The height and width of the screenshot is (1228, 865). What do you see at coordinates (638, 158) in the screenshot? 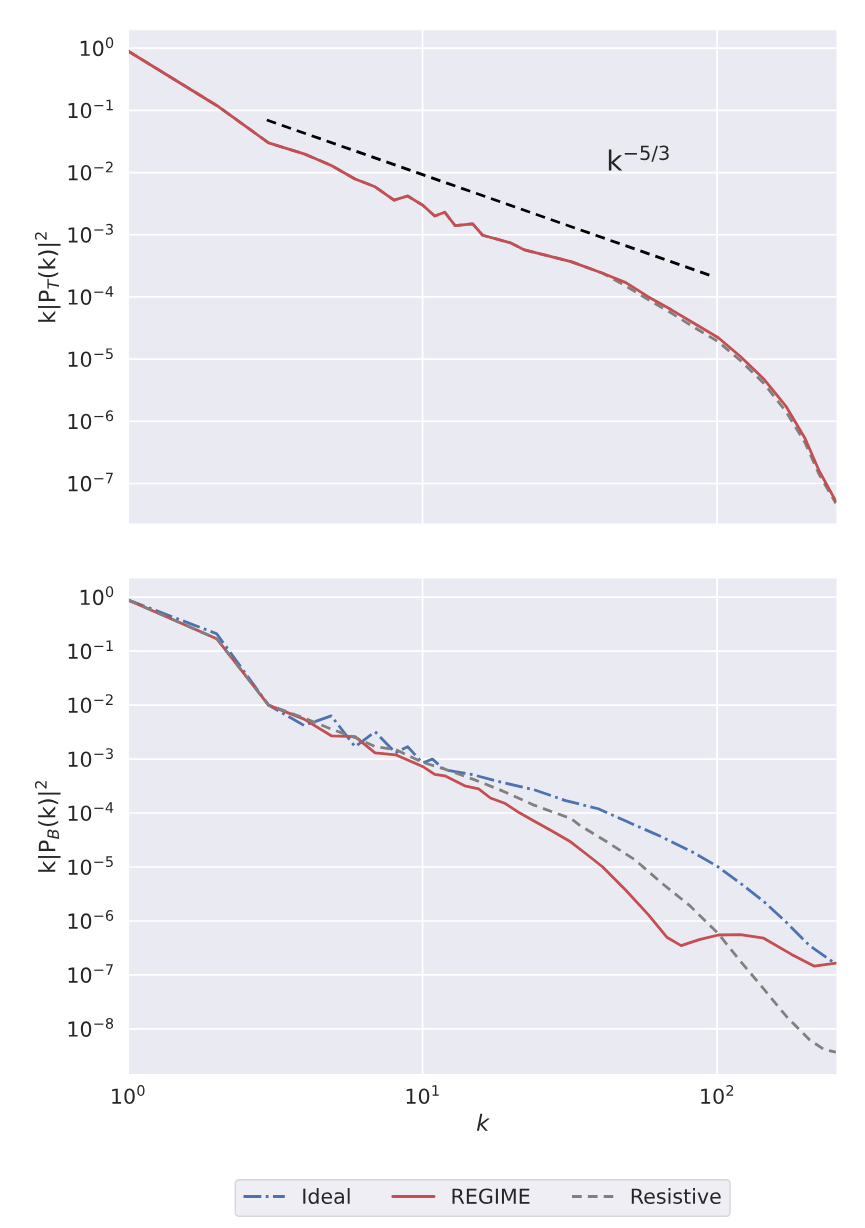
I see `annotation: k$^{−5/3}$` at bounding box center [638, 158].